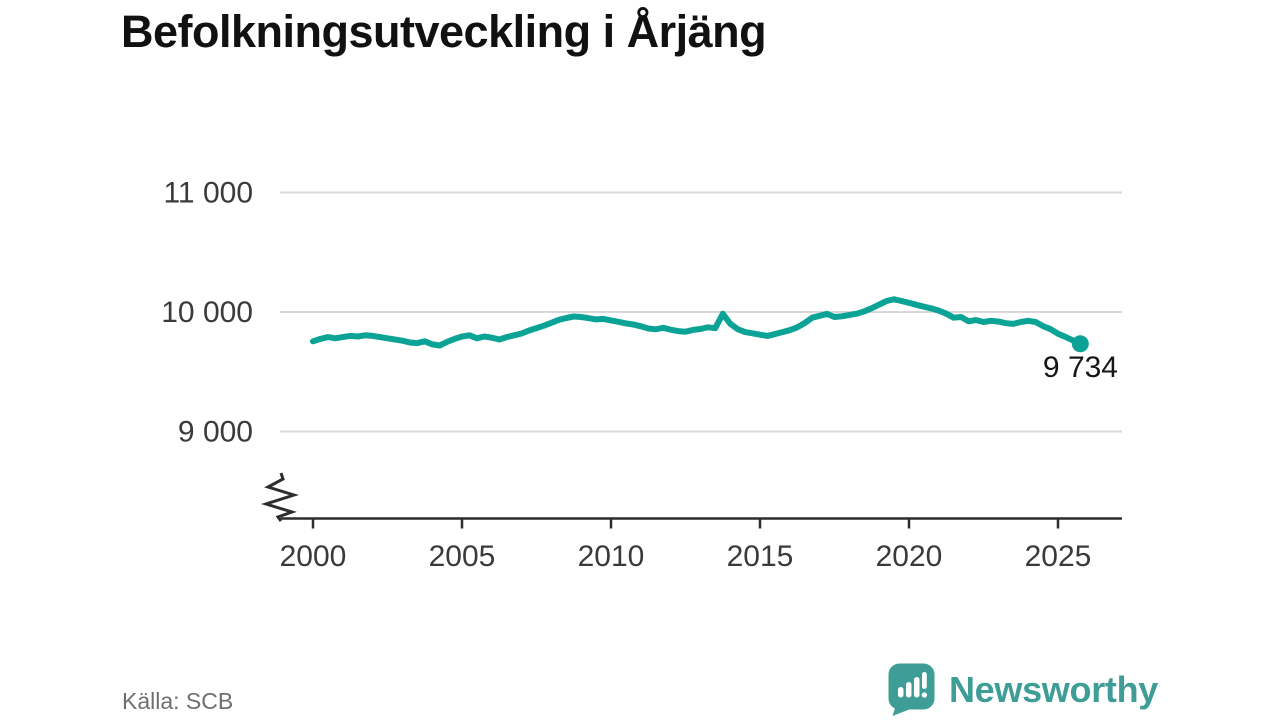 The width and height of the screenshot is (1280, 720). I want to click on y-tick-label: 10 000, so click(207, 312).